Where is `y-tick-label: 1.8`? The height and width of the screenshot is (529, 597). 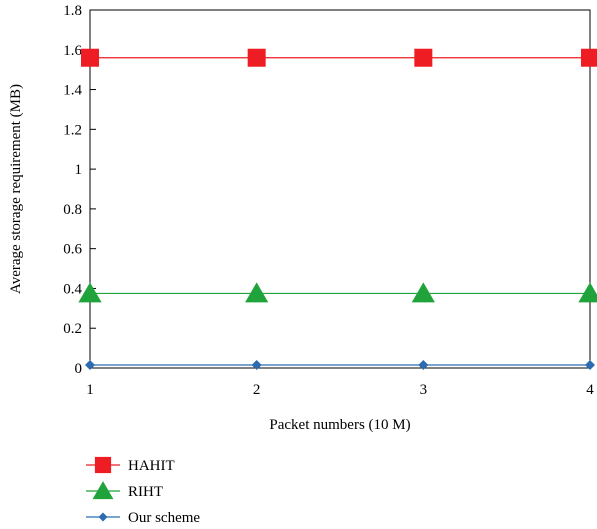 y-tick-label: 1.8 is located at coordinates (72, 11).